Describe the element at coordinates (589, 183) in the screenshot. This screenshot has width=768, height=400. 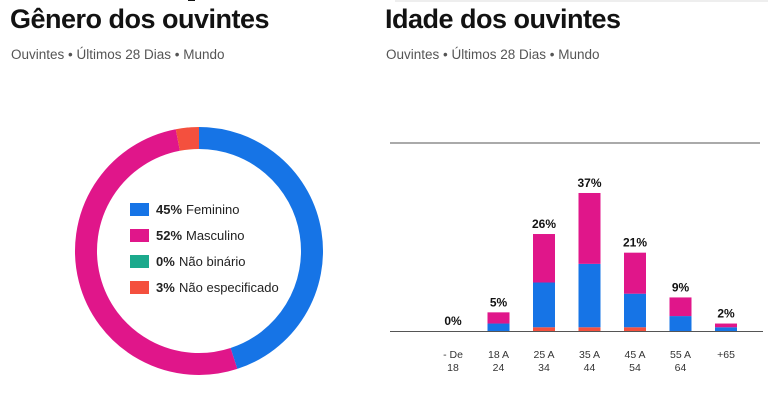
I see `bar-total-label: 37%` at that location.